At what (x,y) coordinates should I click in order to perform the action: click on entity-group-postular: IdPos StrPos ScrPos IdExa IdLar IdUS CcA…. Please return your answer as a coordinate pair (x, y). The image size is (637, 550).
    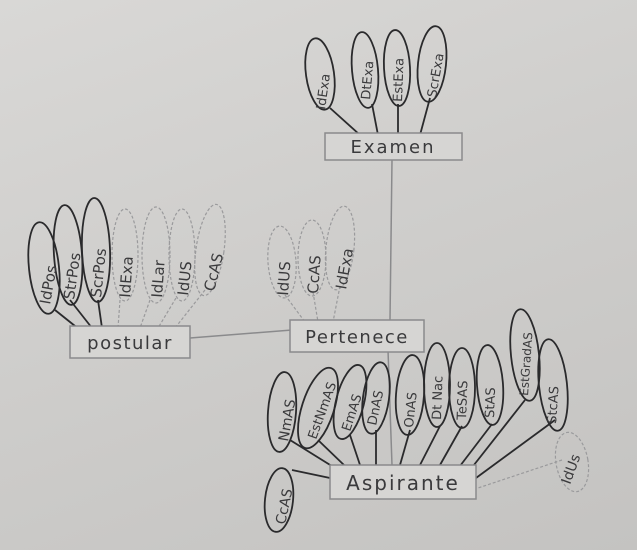
    Looking at the image, I should click on (127, 278).